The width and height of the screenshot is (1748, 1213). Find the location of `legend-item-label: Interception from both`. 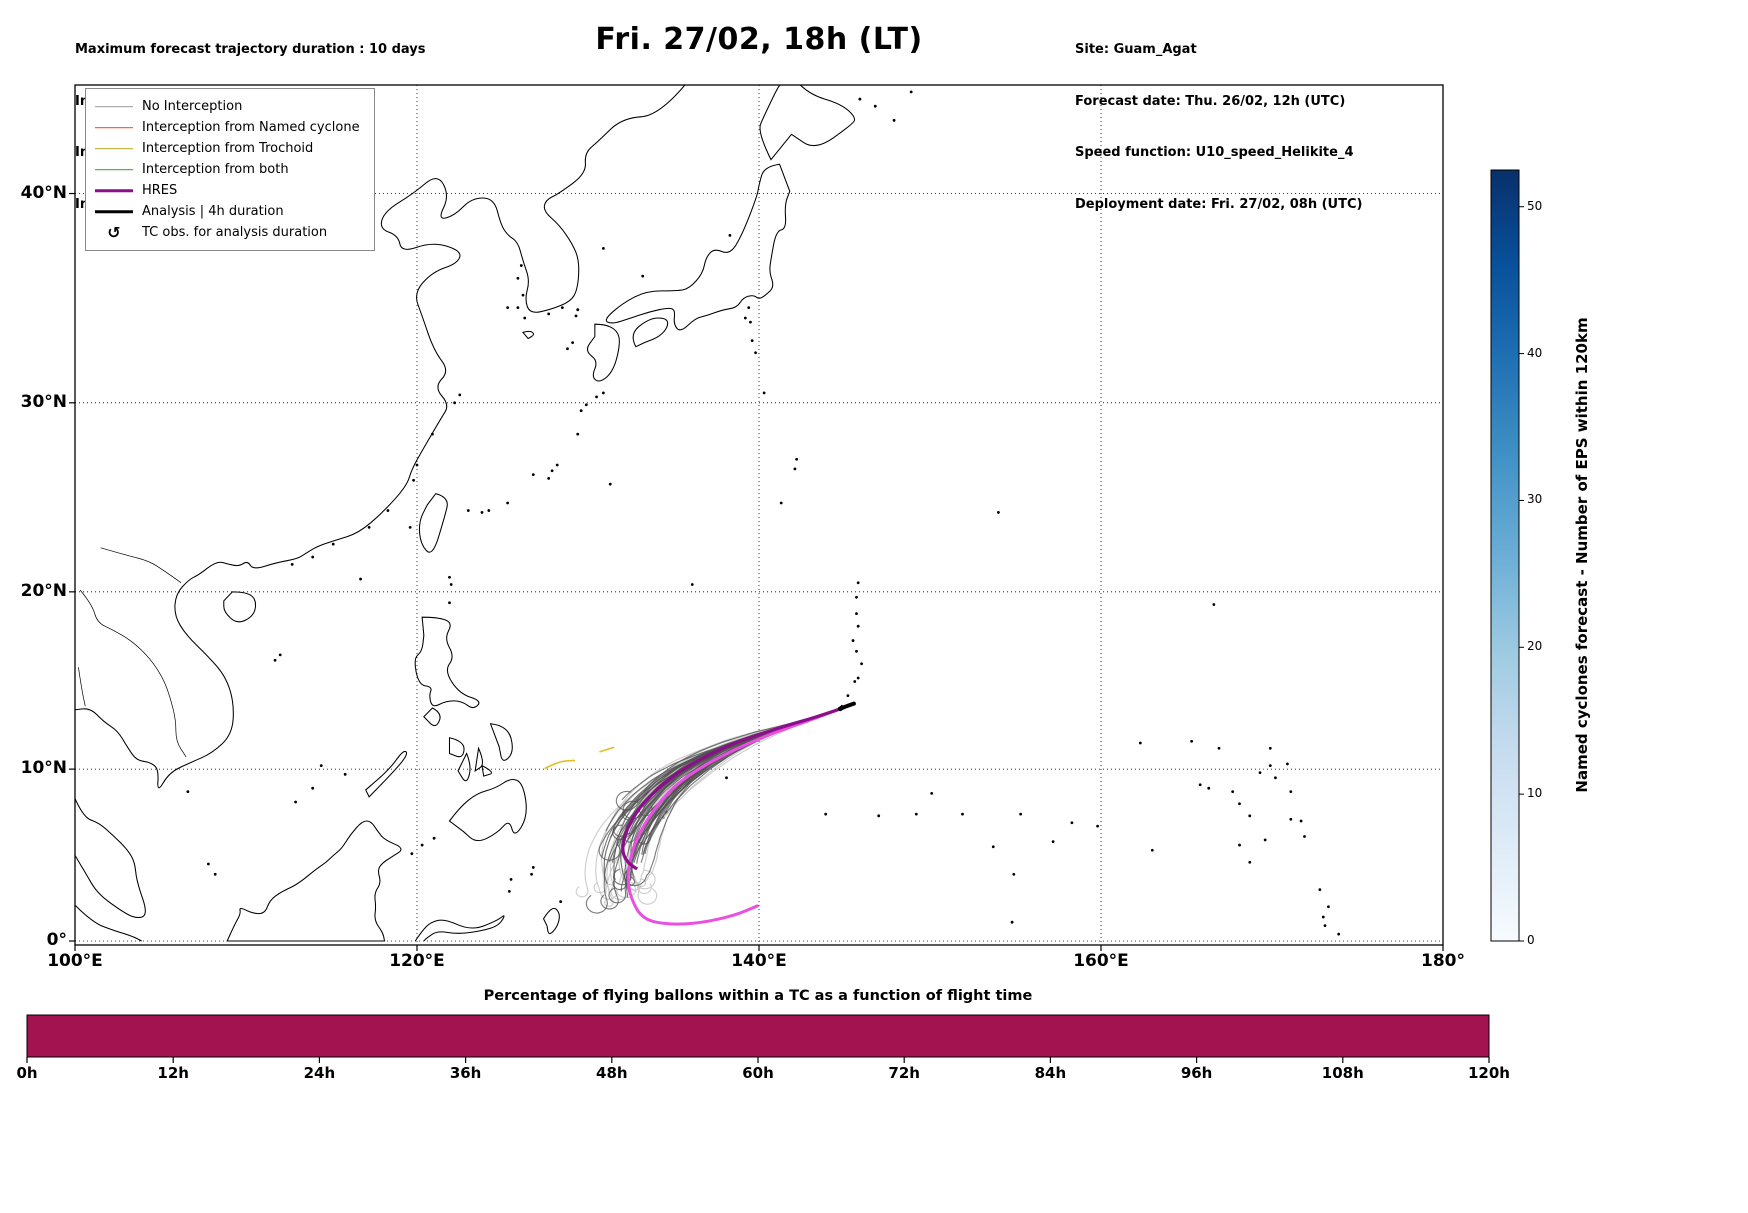

legend-item-label: Interception from both is located at coordinates (215, 169).